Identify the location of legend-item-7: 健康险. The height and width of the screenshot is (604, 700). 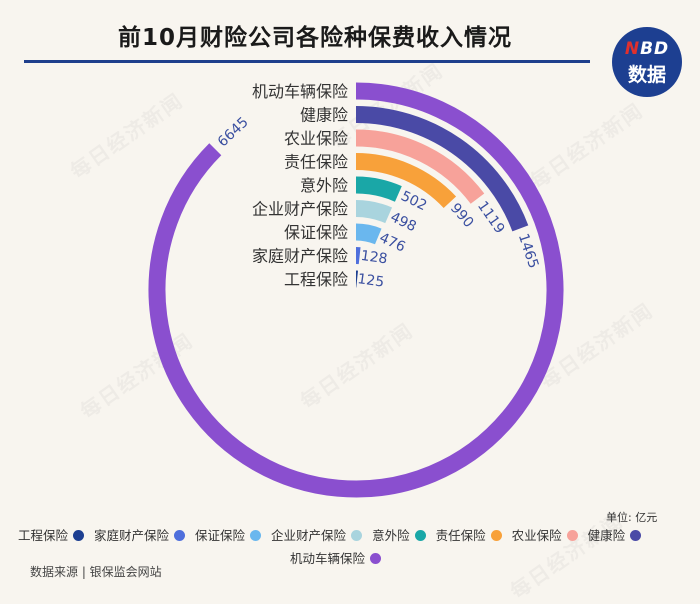
(615, 535).